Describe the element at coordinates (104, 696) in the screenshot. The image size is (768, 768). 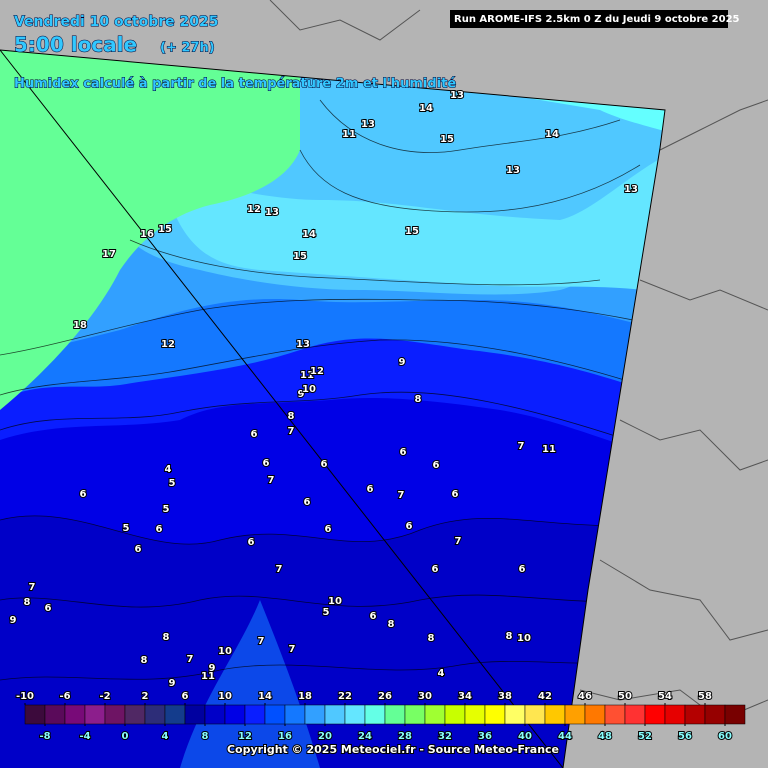
I see `colorbar-top-label: -2` at that location.